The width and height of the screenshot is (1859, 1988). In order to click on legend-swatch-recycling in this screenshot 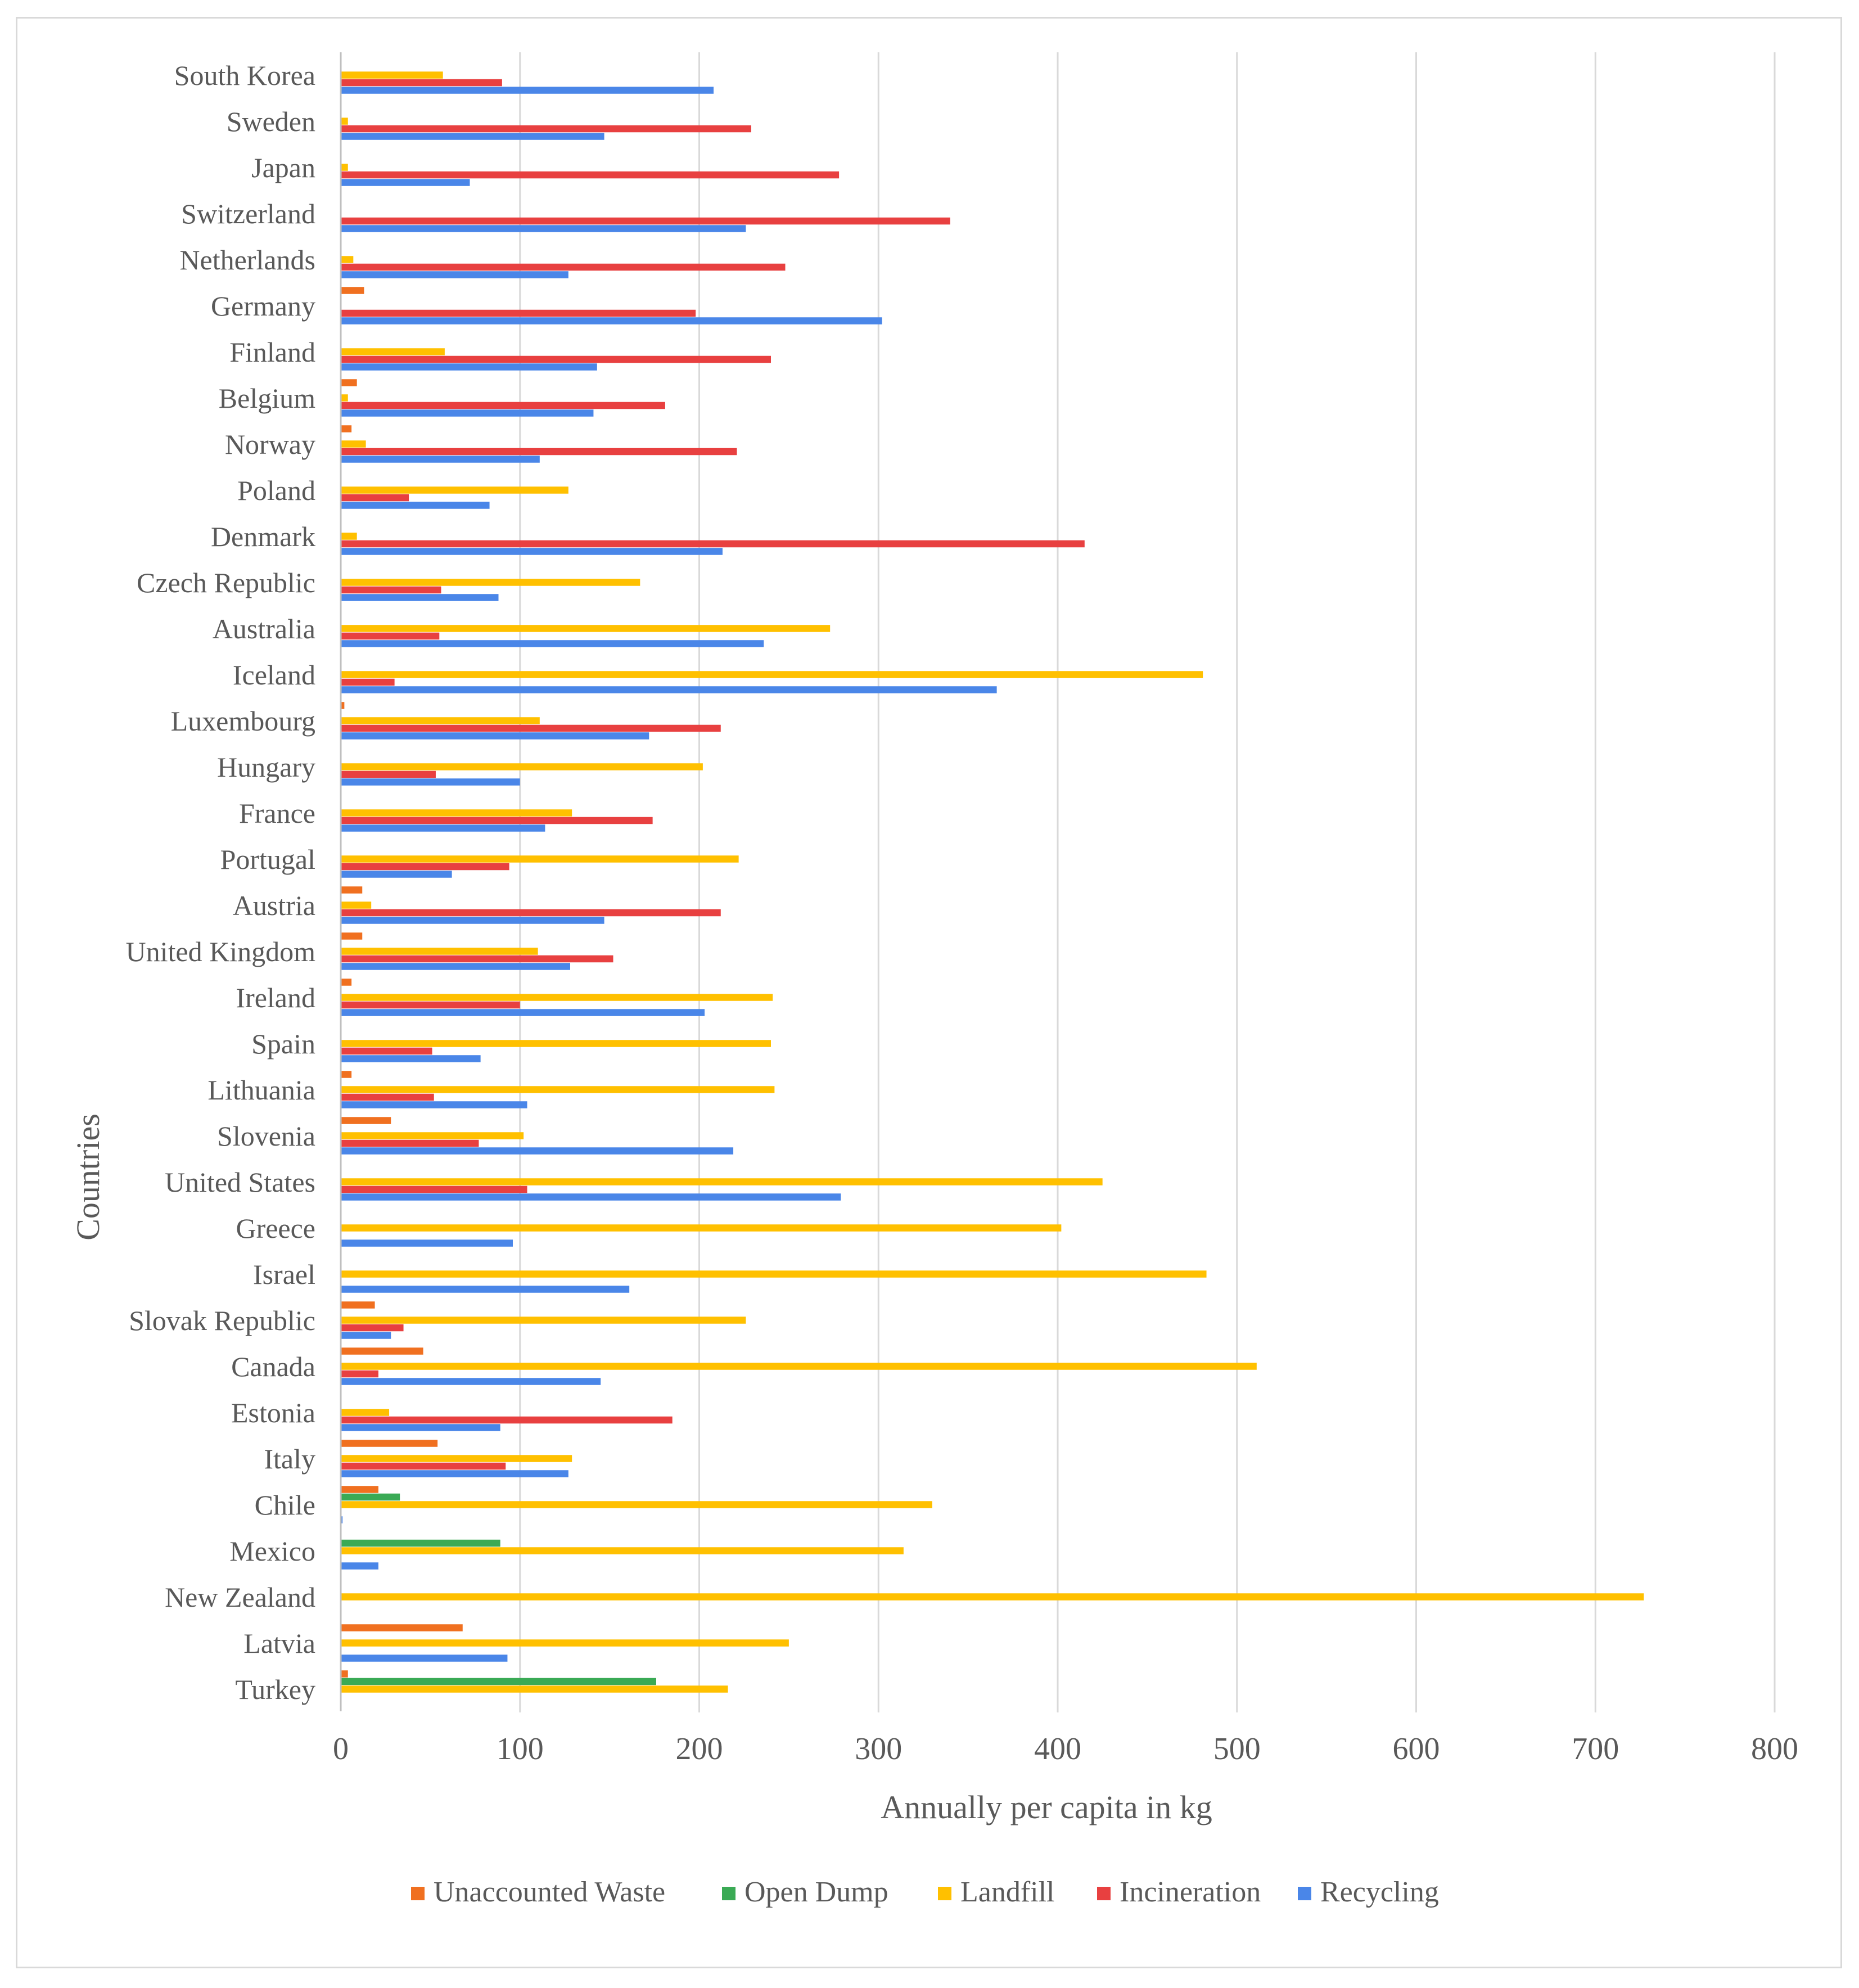, I will do `click(1304, 1893)`.